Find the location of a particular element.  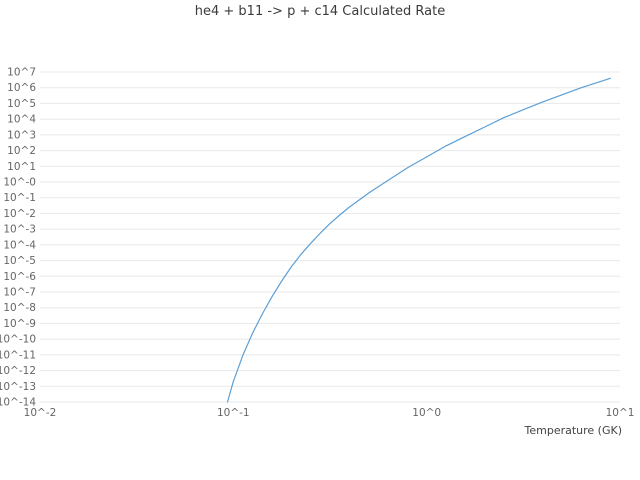

y-tick-label: 10^-0 is located at coordinates (19, 183).